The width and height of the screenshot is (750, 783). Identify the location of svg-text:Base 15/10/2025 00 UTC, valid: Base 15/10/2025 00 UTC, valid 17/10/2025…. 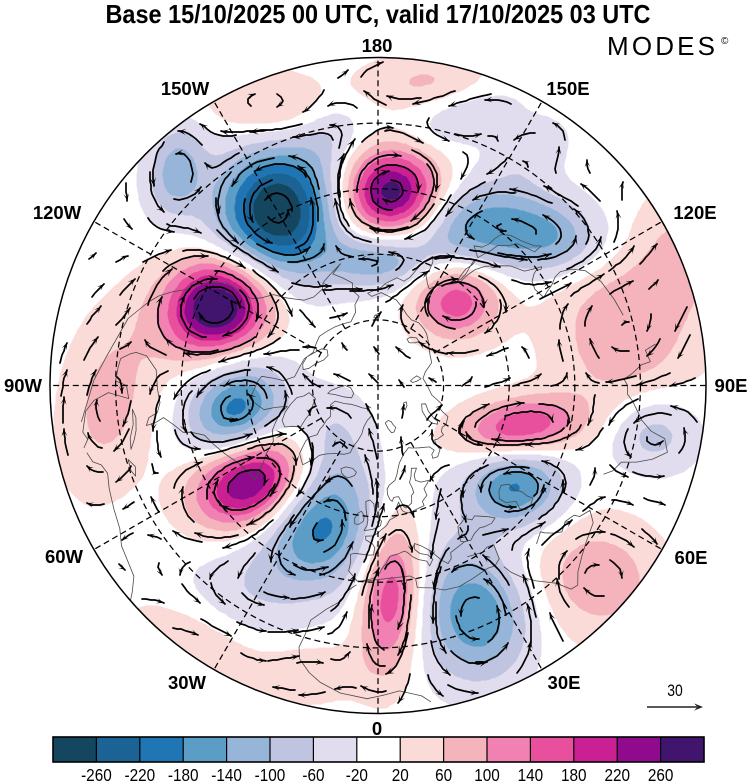
(378, 14).